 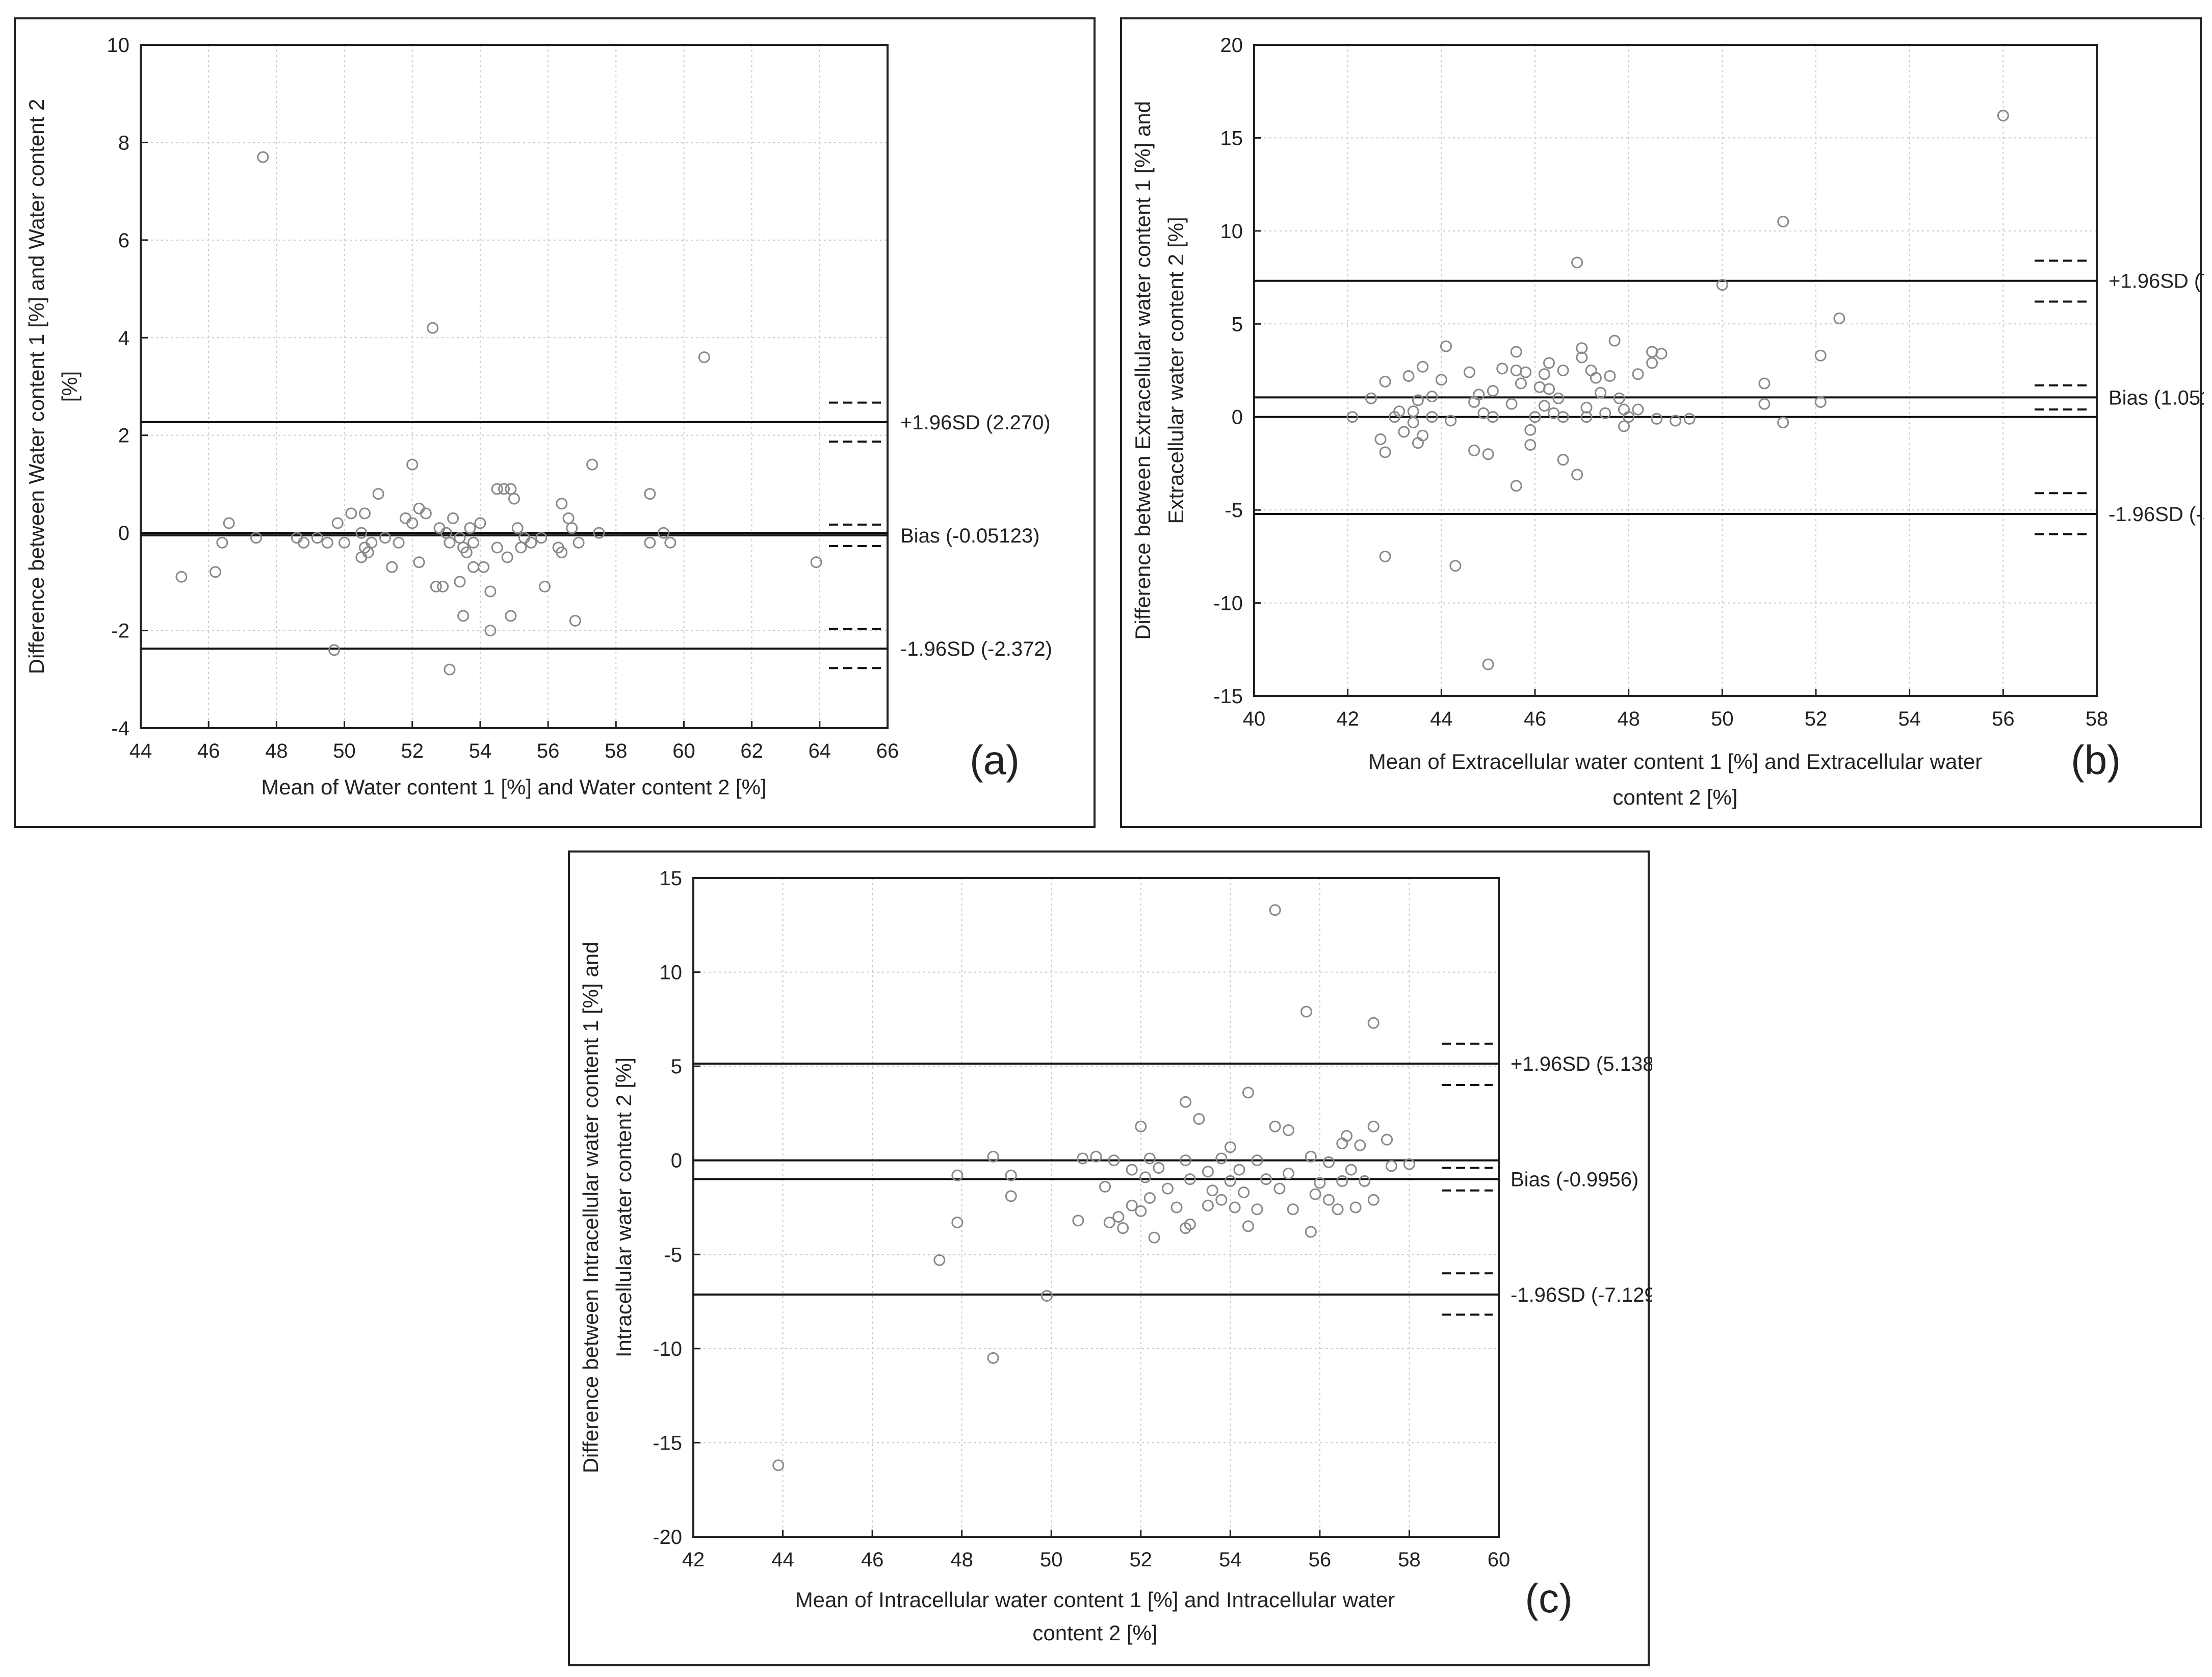 I want to click on x-tick-label: 62, so click(x=752, y=751).